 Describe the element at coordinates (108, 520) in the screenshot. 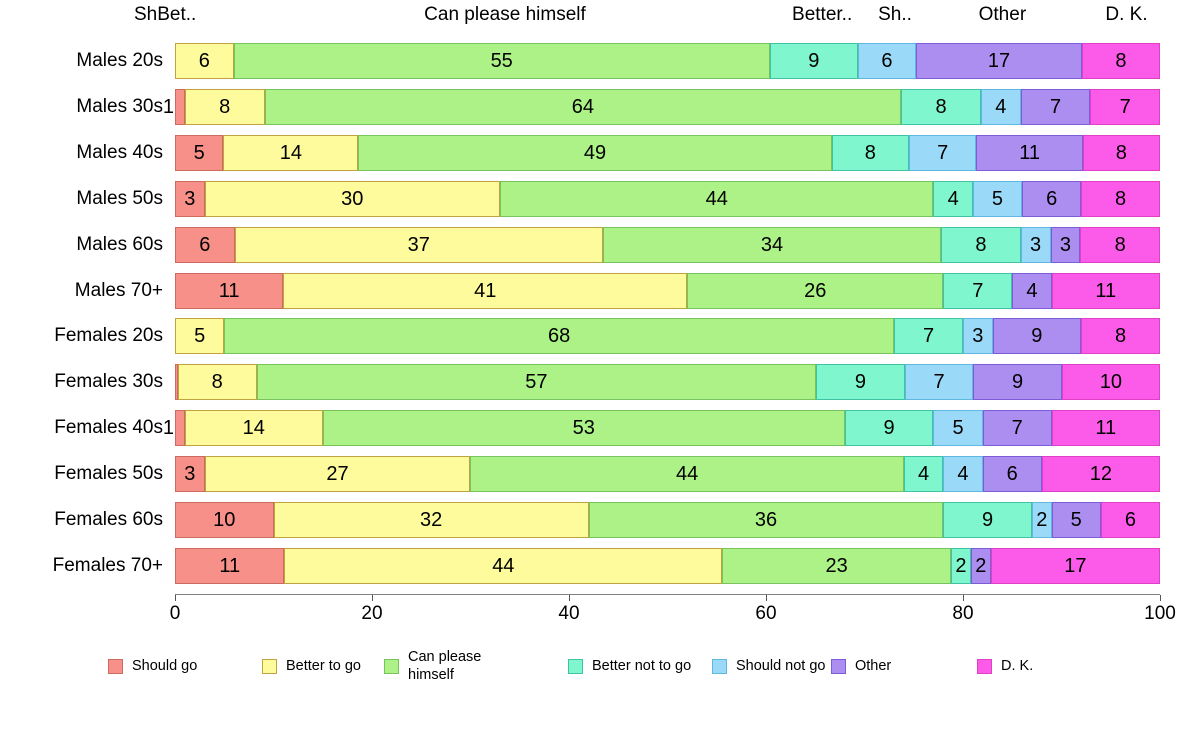

I see `row-label: Females 60s` at that location.